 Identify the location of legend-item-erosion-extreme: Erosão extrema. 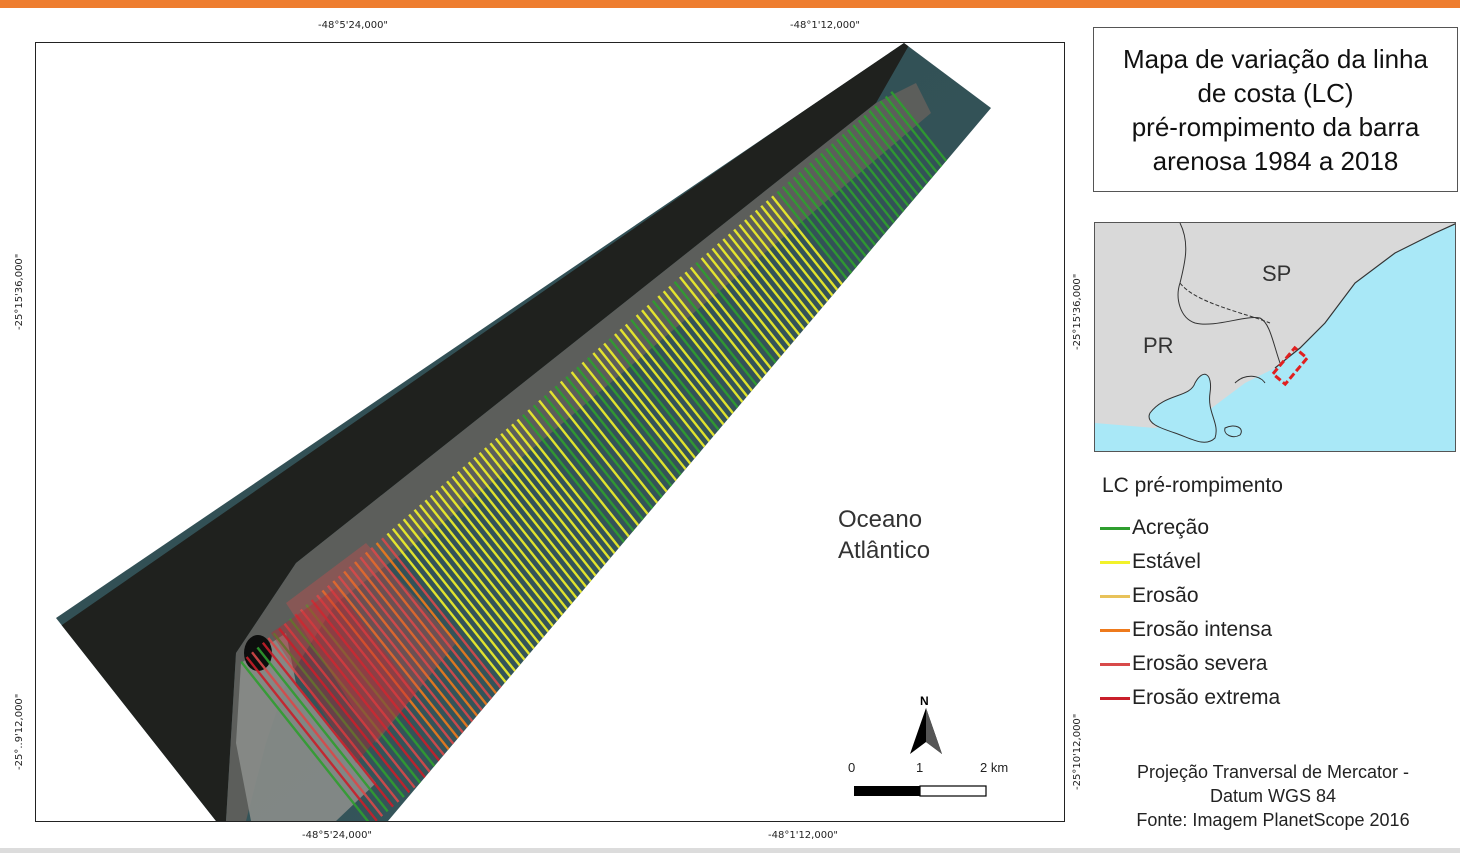
(1190, 698).